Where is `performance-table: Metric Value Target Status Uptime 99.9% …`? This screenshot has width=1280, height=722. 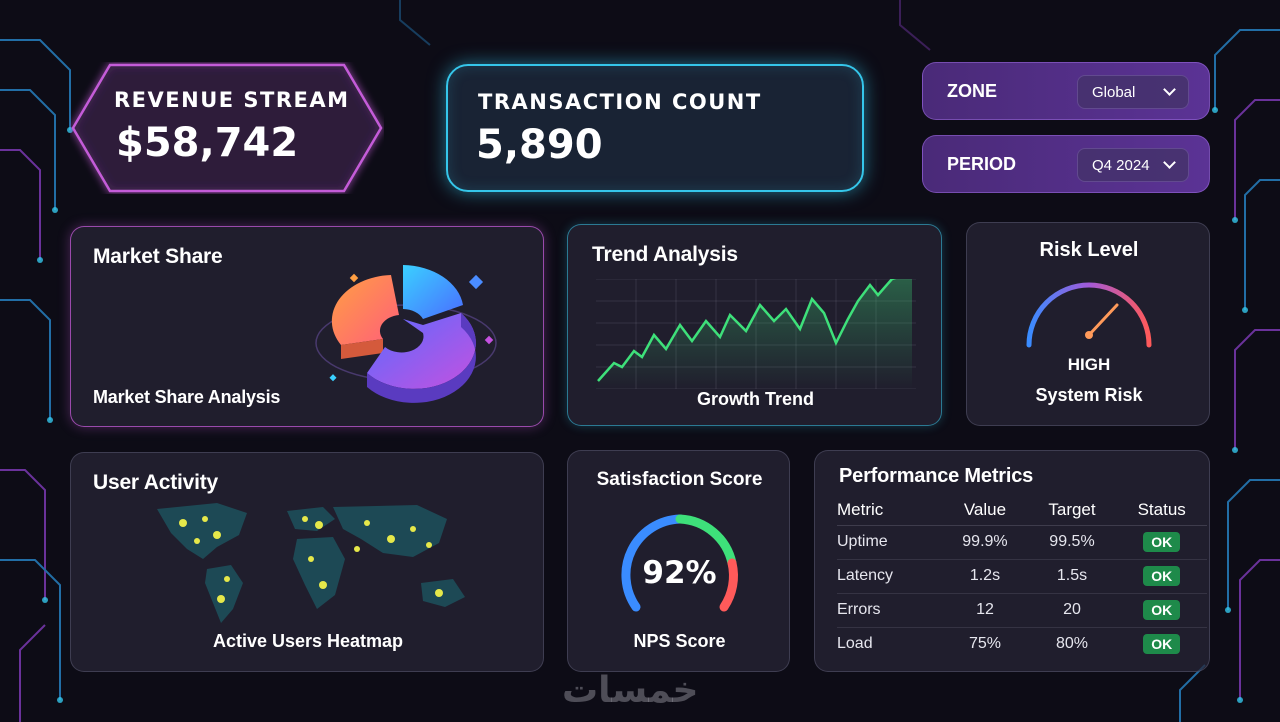 performance-table: Metric Value Target Status Uptime 99.9% … is located at coordinates (1022, 578).